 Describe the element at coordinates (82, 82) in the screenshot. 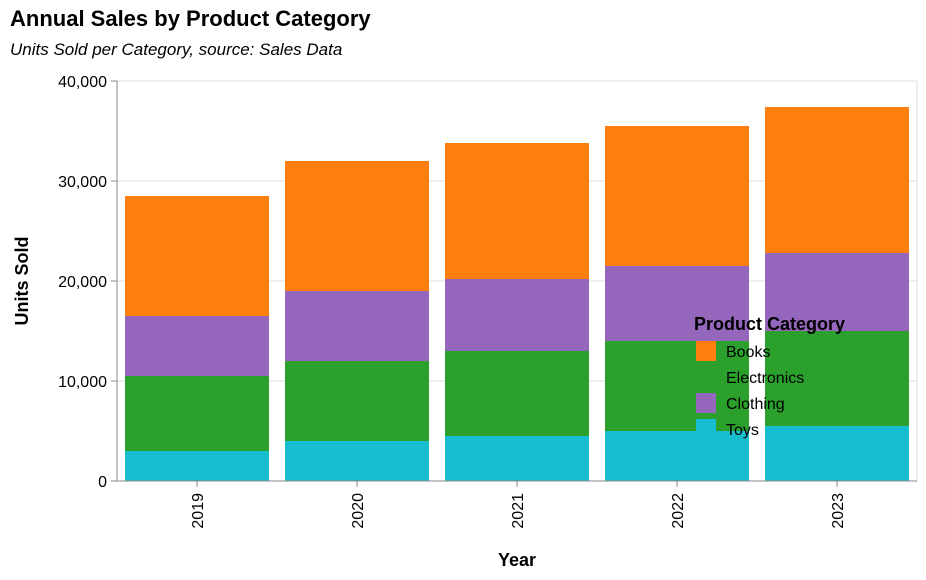

I see `y-tick-label-4: 40,000` at that location.